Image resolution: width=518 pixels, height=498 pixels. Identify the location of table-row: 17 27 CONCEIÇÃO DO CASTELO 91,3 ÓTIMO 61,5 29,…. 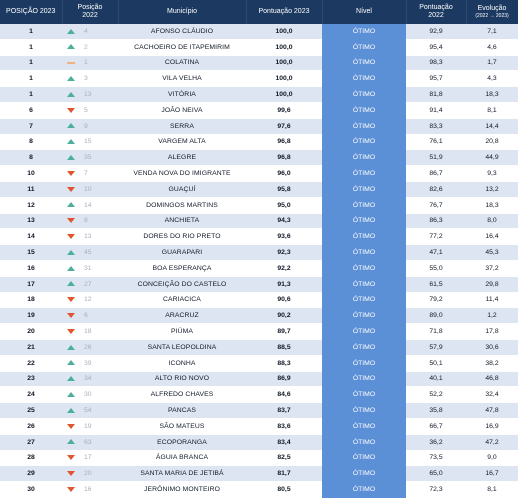
(259, 284).